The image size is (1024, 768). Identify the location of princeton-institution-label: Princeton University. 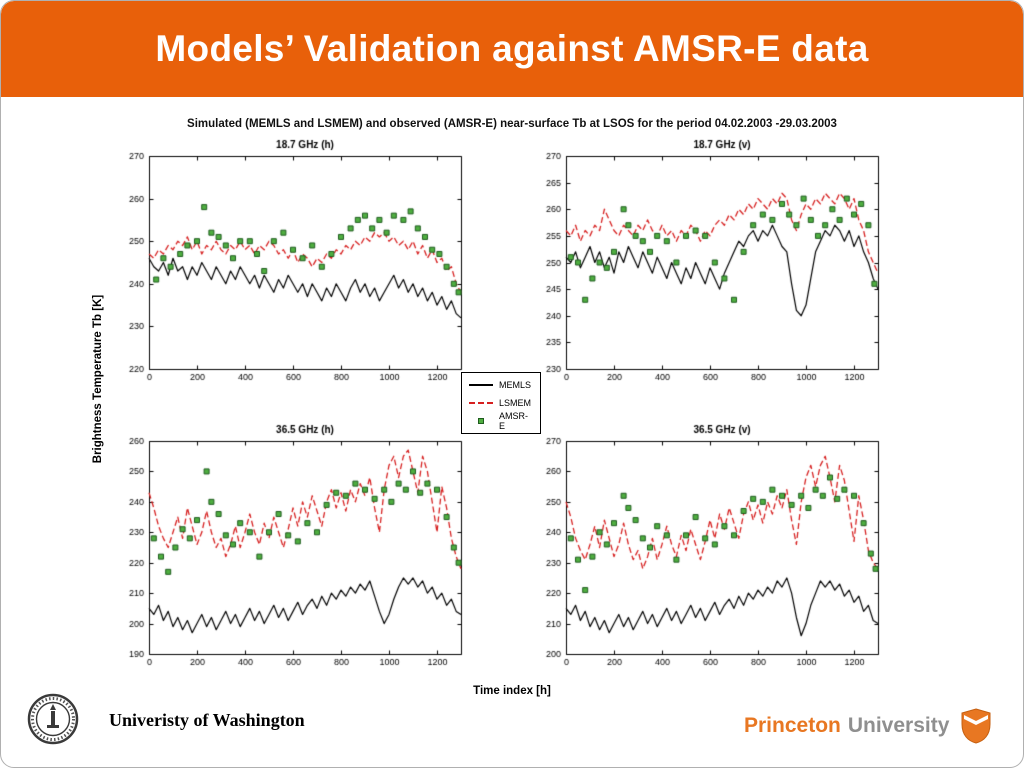
(867, 726).